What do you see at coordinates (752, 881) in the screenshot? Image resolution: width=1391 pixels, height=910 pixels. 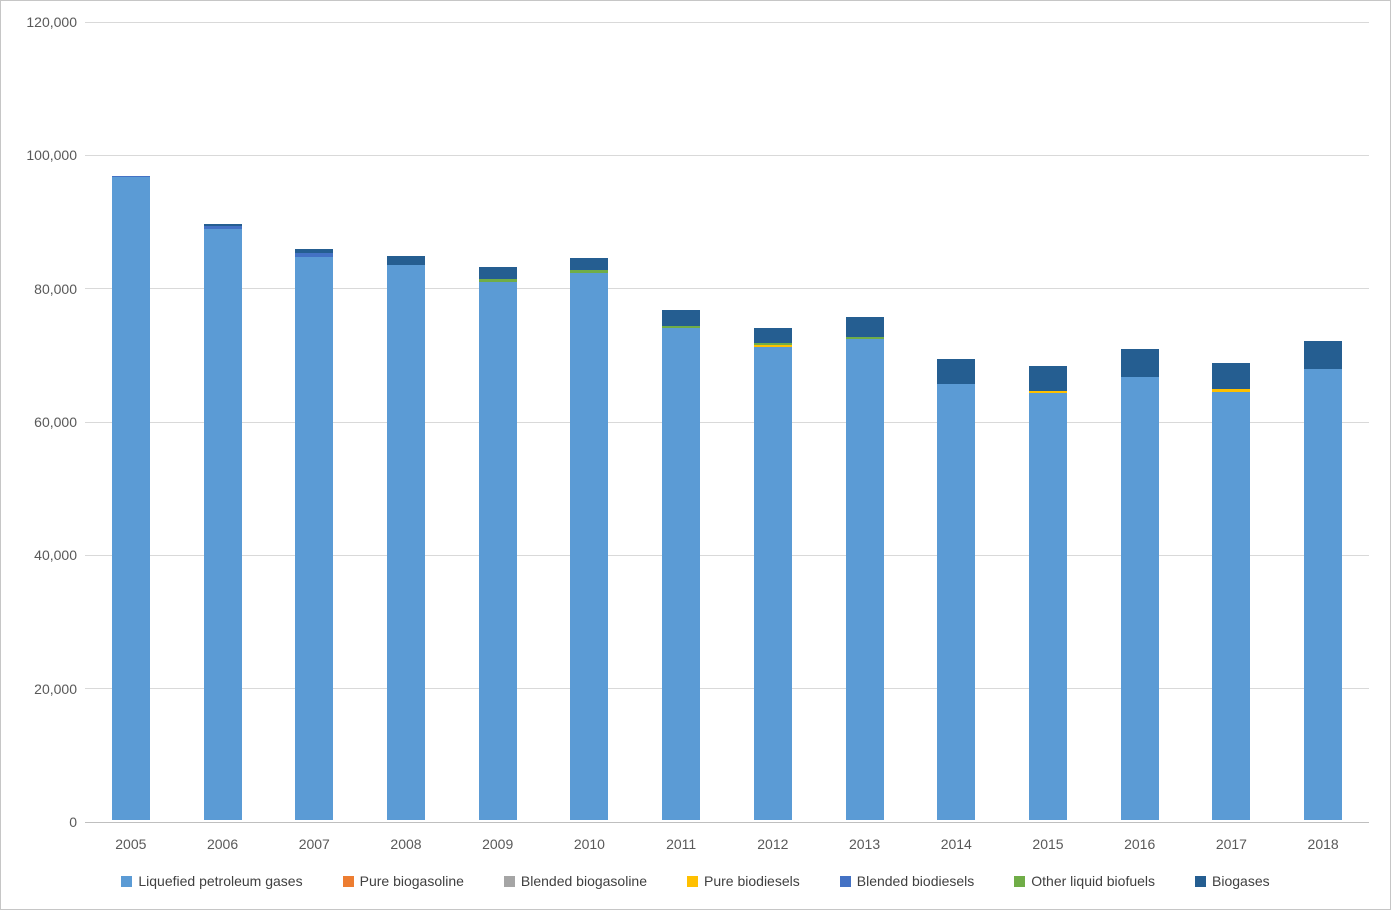 I see `legend-label: Pure biodiesels` at bounding box center [752, 881].